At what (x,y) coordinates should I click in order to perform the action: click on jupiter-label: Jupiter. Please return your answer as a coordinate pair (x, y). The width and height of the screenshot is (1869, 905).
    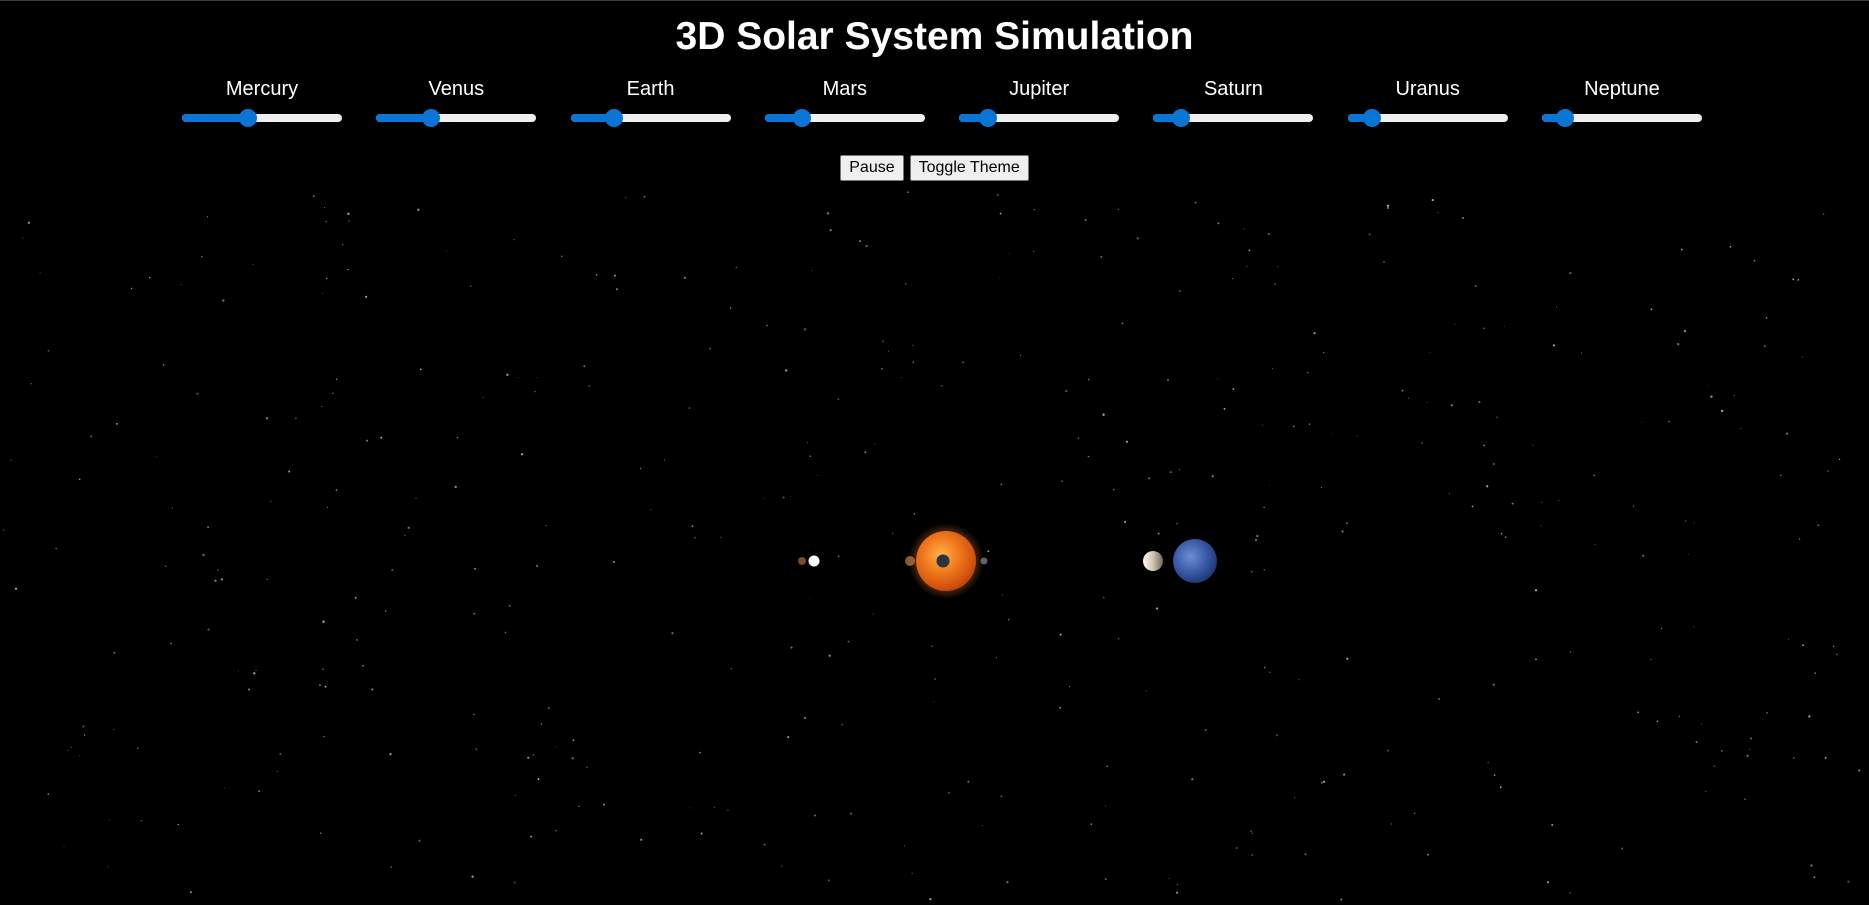
    Looking at the image, I should click on (1039, 89).